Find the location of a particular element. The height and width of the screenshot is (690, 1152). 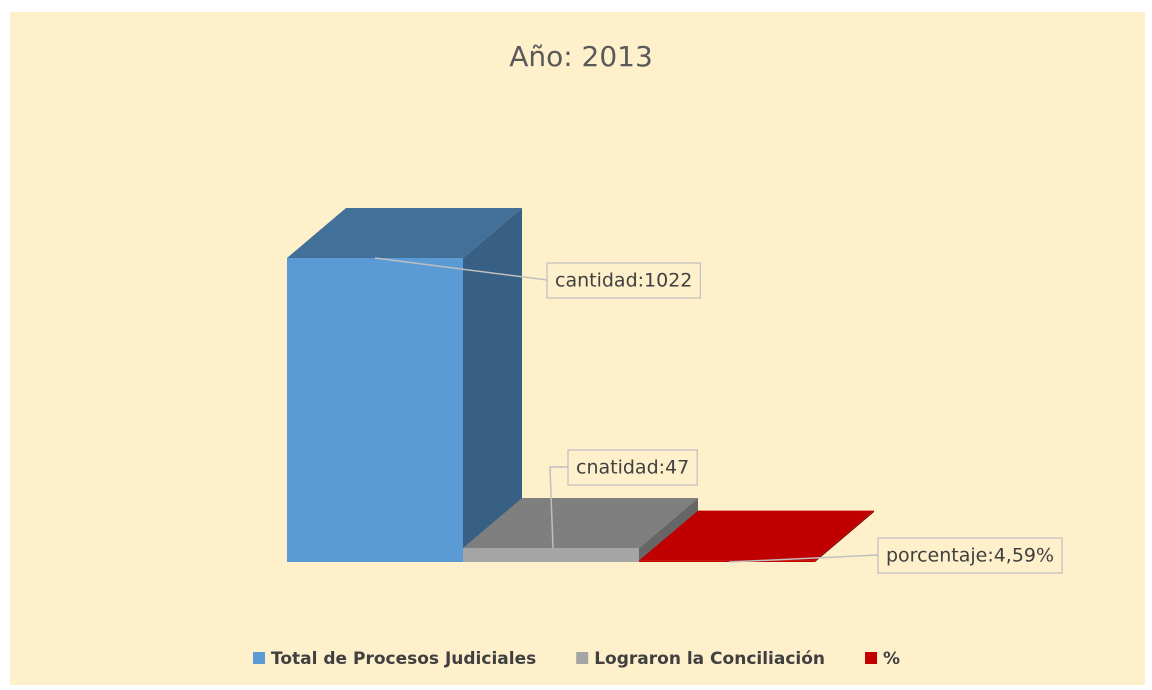

data-label: cnatidad:47 is located at coordinates (632, 468).